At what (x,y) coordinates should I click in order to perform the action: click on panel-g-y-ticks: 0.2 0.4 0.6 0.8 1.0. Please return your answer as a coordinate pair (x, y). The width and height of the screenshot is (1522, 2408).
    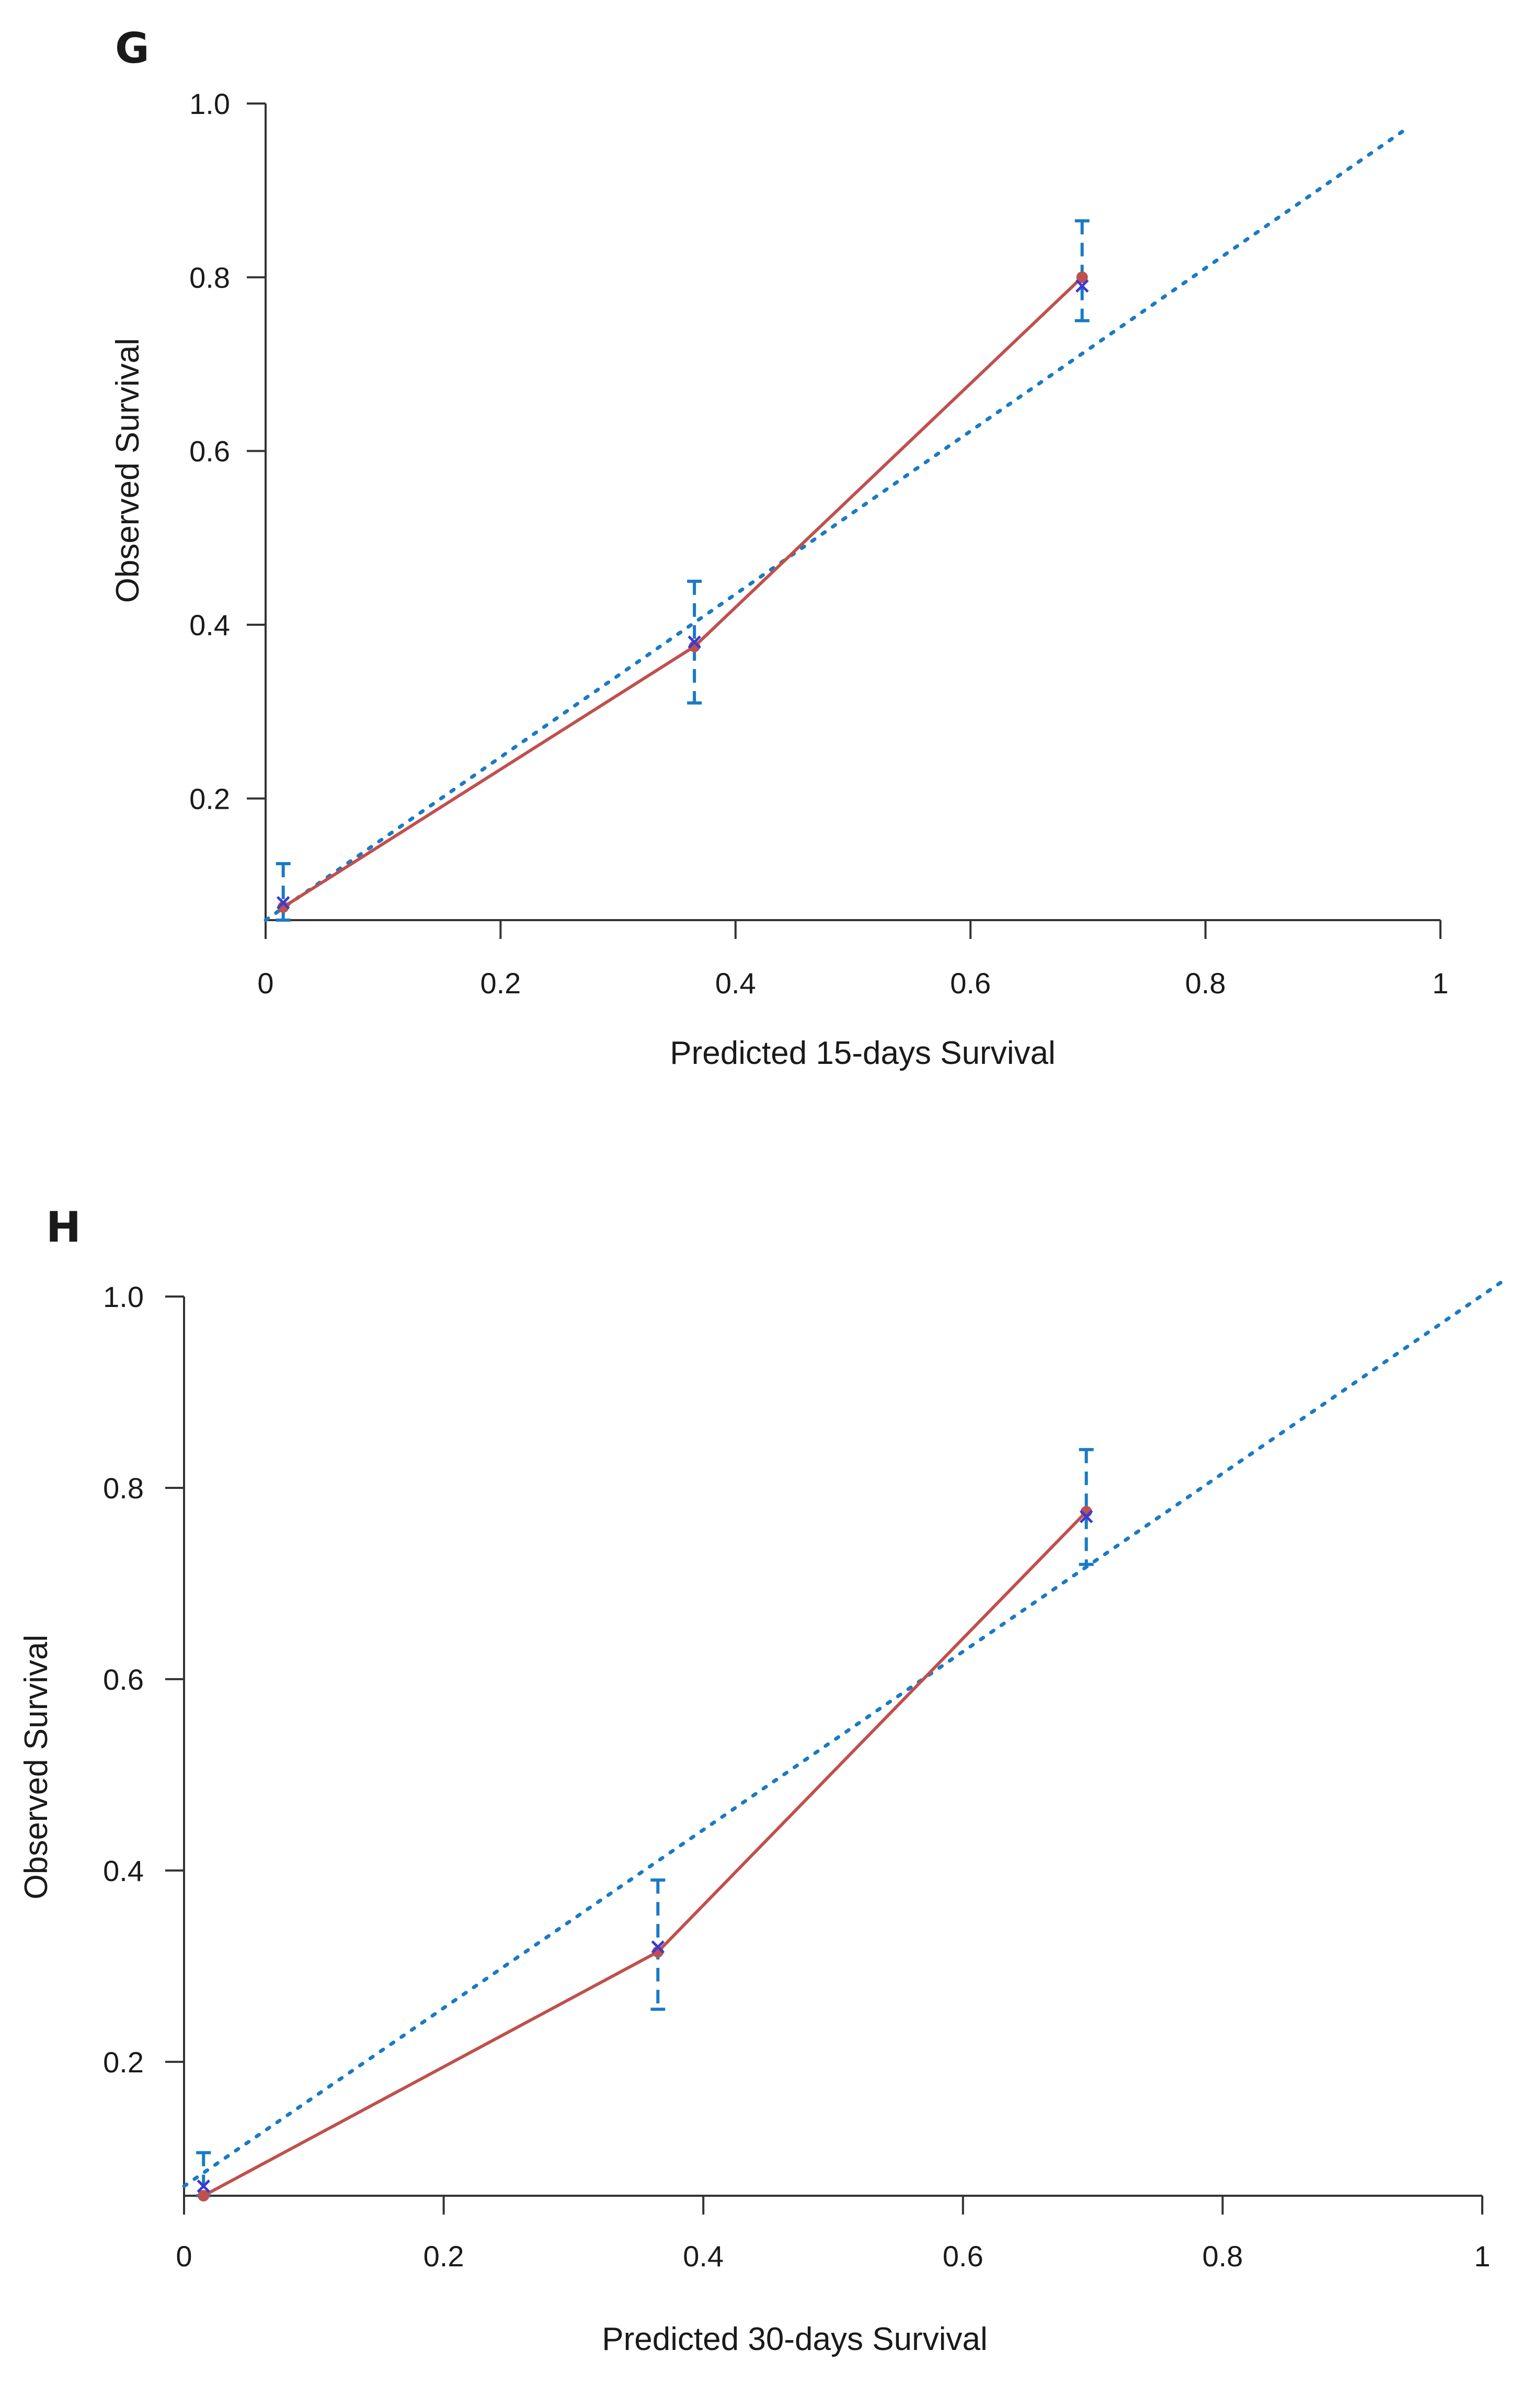
    Looking at the image, I should click on (227, 451).